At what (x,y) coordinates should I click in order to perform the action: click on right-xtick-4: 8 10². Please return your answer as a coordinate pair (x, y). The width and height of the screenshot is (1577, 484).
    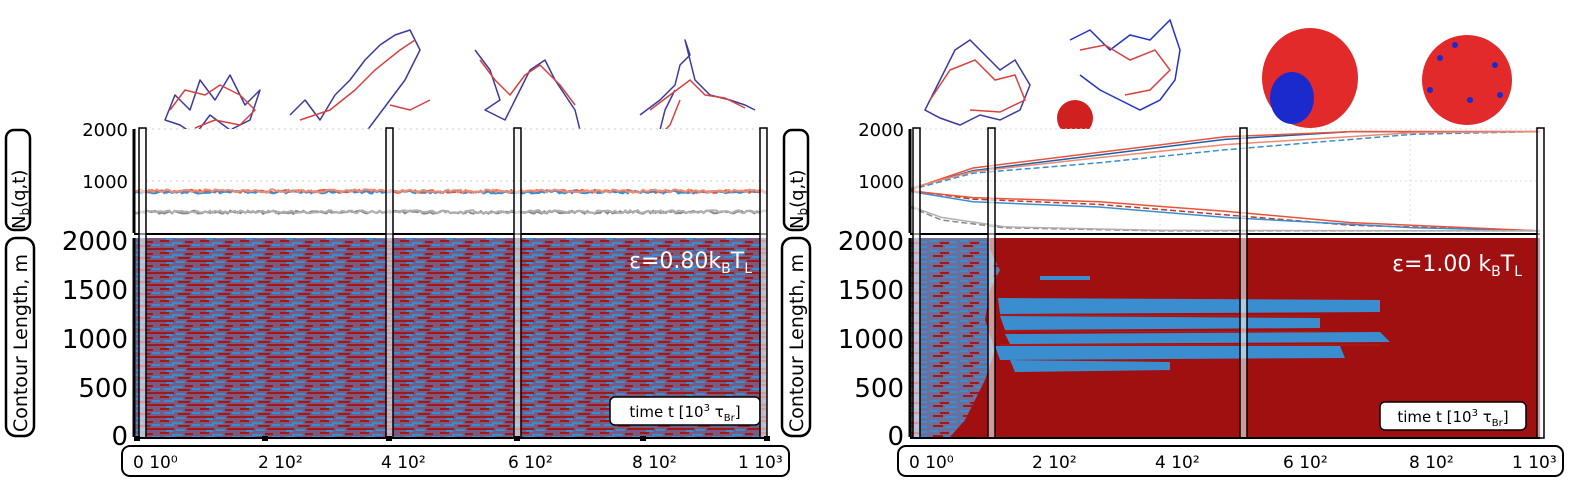
    Looking at the image, I should click on (1431, 463).